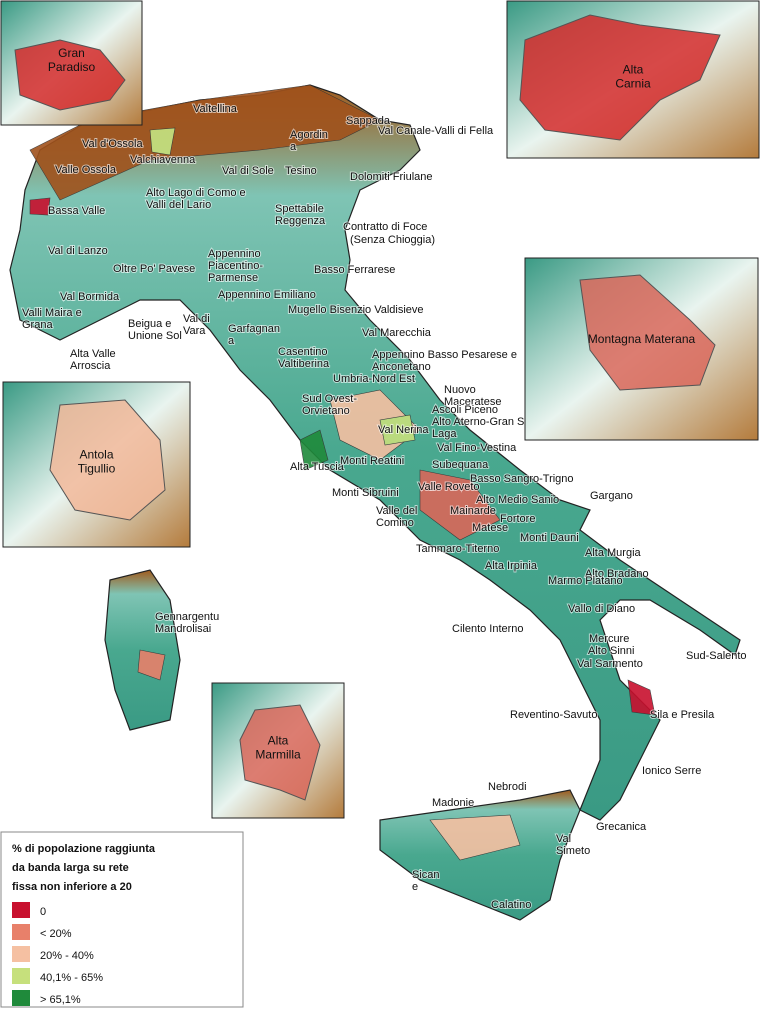 This screenshot has height=1024, width=762. Describe the element at coordinates (368, 121) in the screenshot. I see `place-label: Sappada` at that location.